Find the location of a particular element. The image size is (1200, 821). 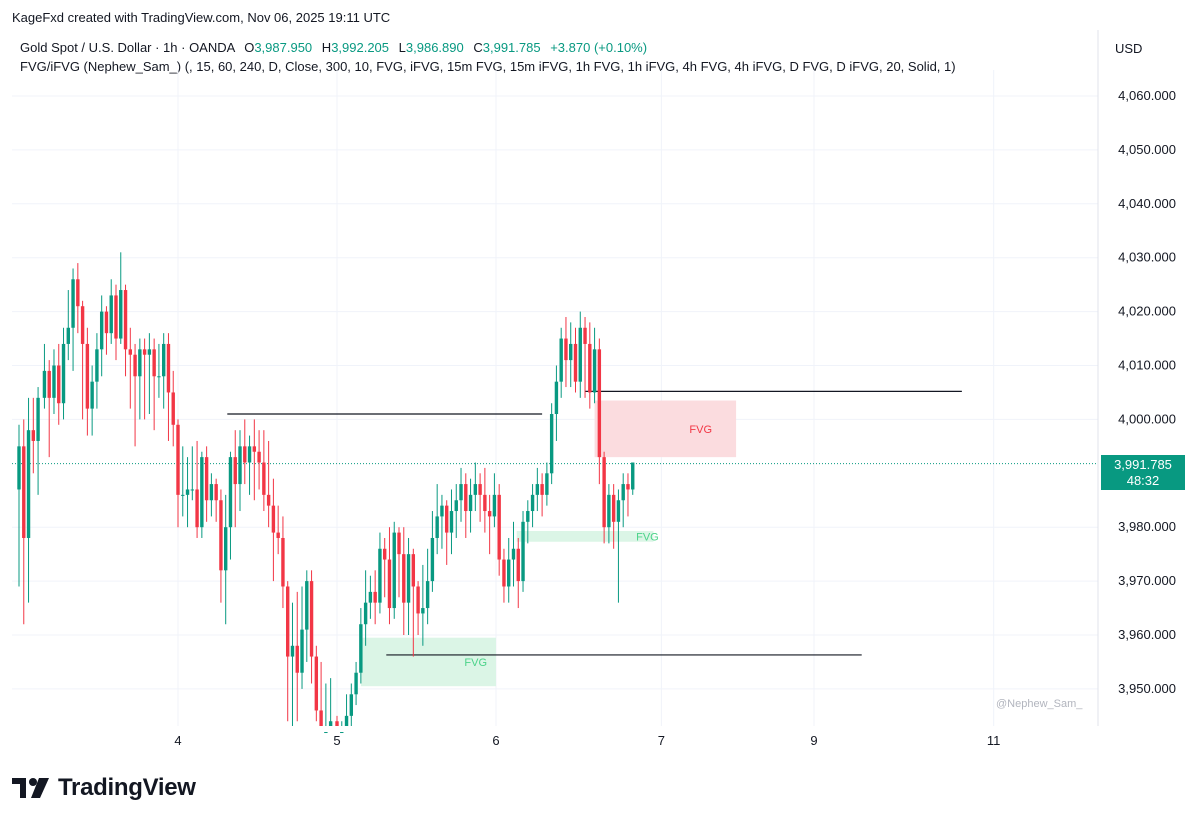

price-tick-label: 4,020.000 is located at coordinates (1147, 311).